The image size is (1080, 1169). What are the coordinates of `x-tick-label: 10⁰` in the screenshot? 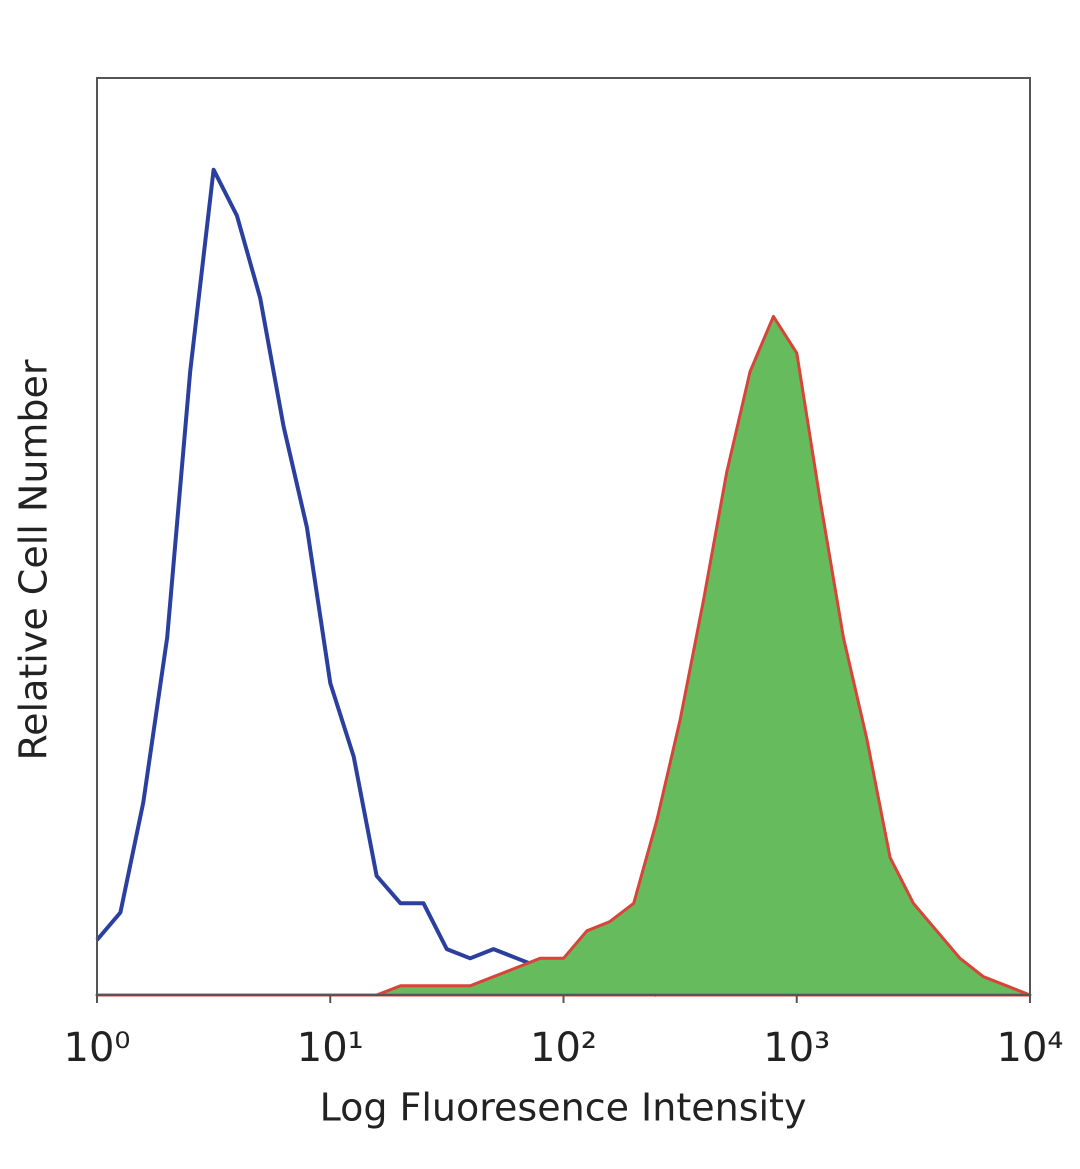 It's located at (97, 1048).